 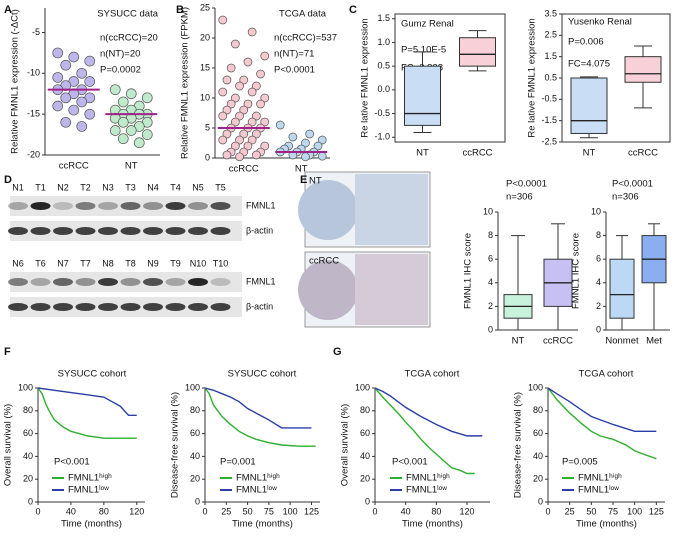 I want to click on category-label: ccRCC, so click(x=74, y=166).